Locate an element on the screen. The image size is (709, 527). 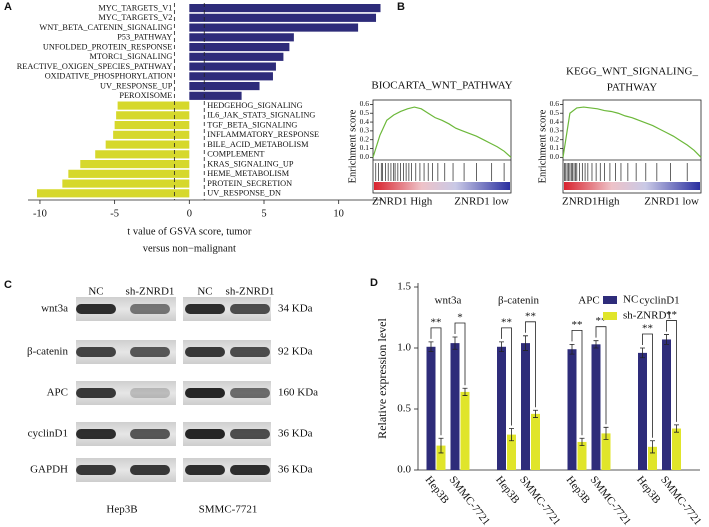
panel-label: A is located at coordinates (8, 7).